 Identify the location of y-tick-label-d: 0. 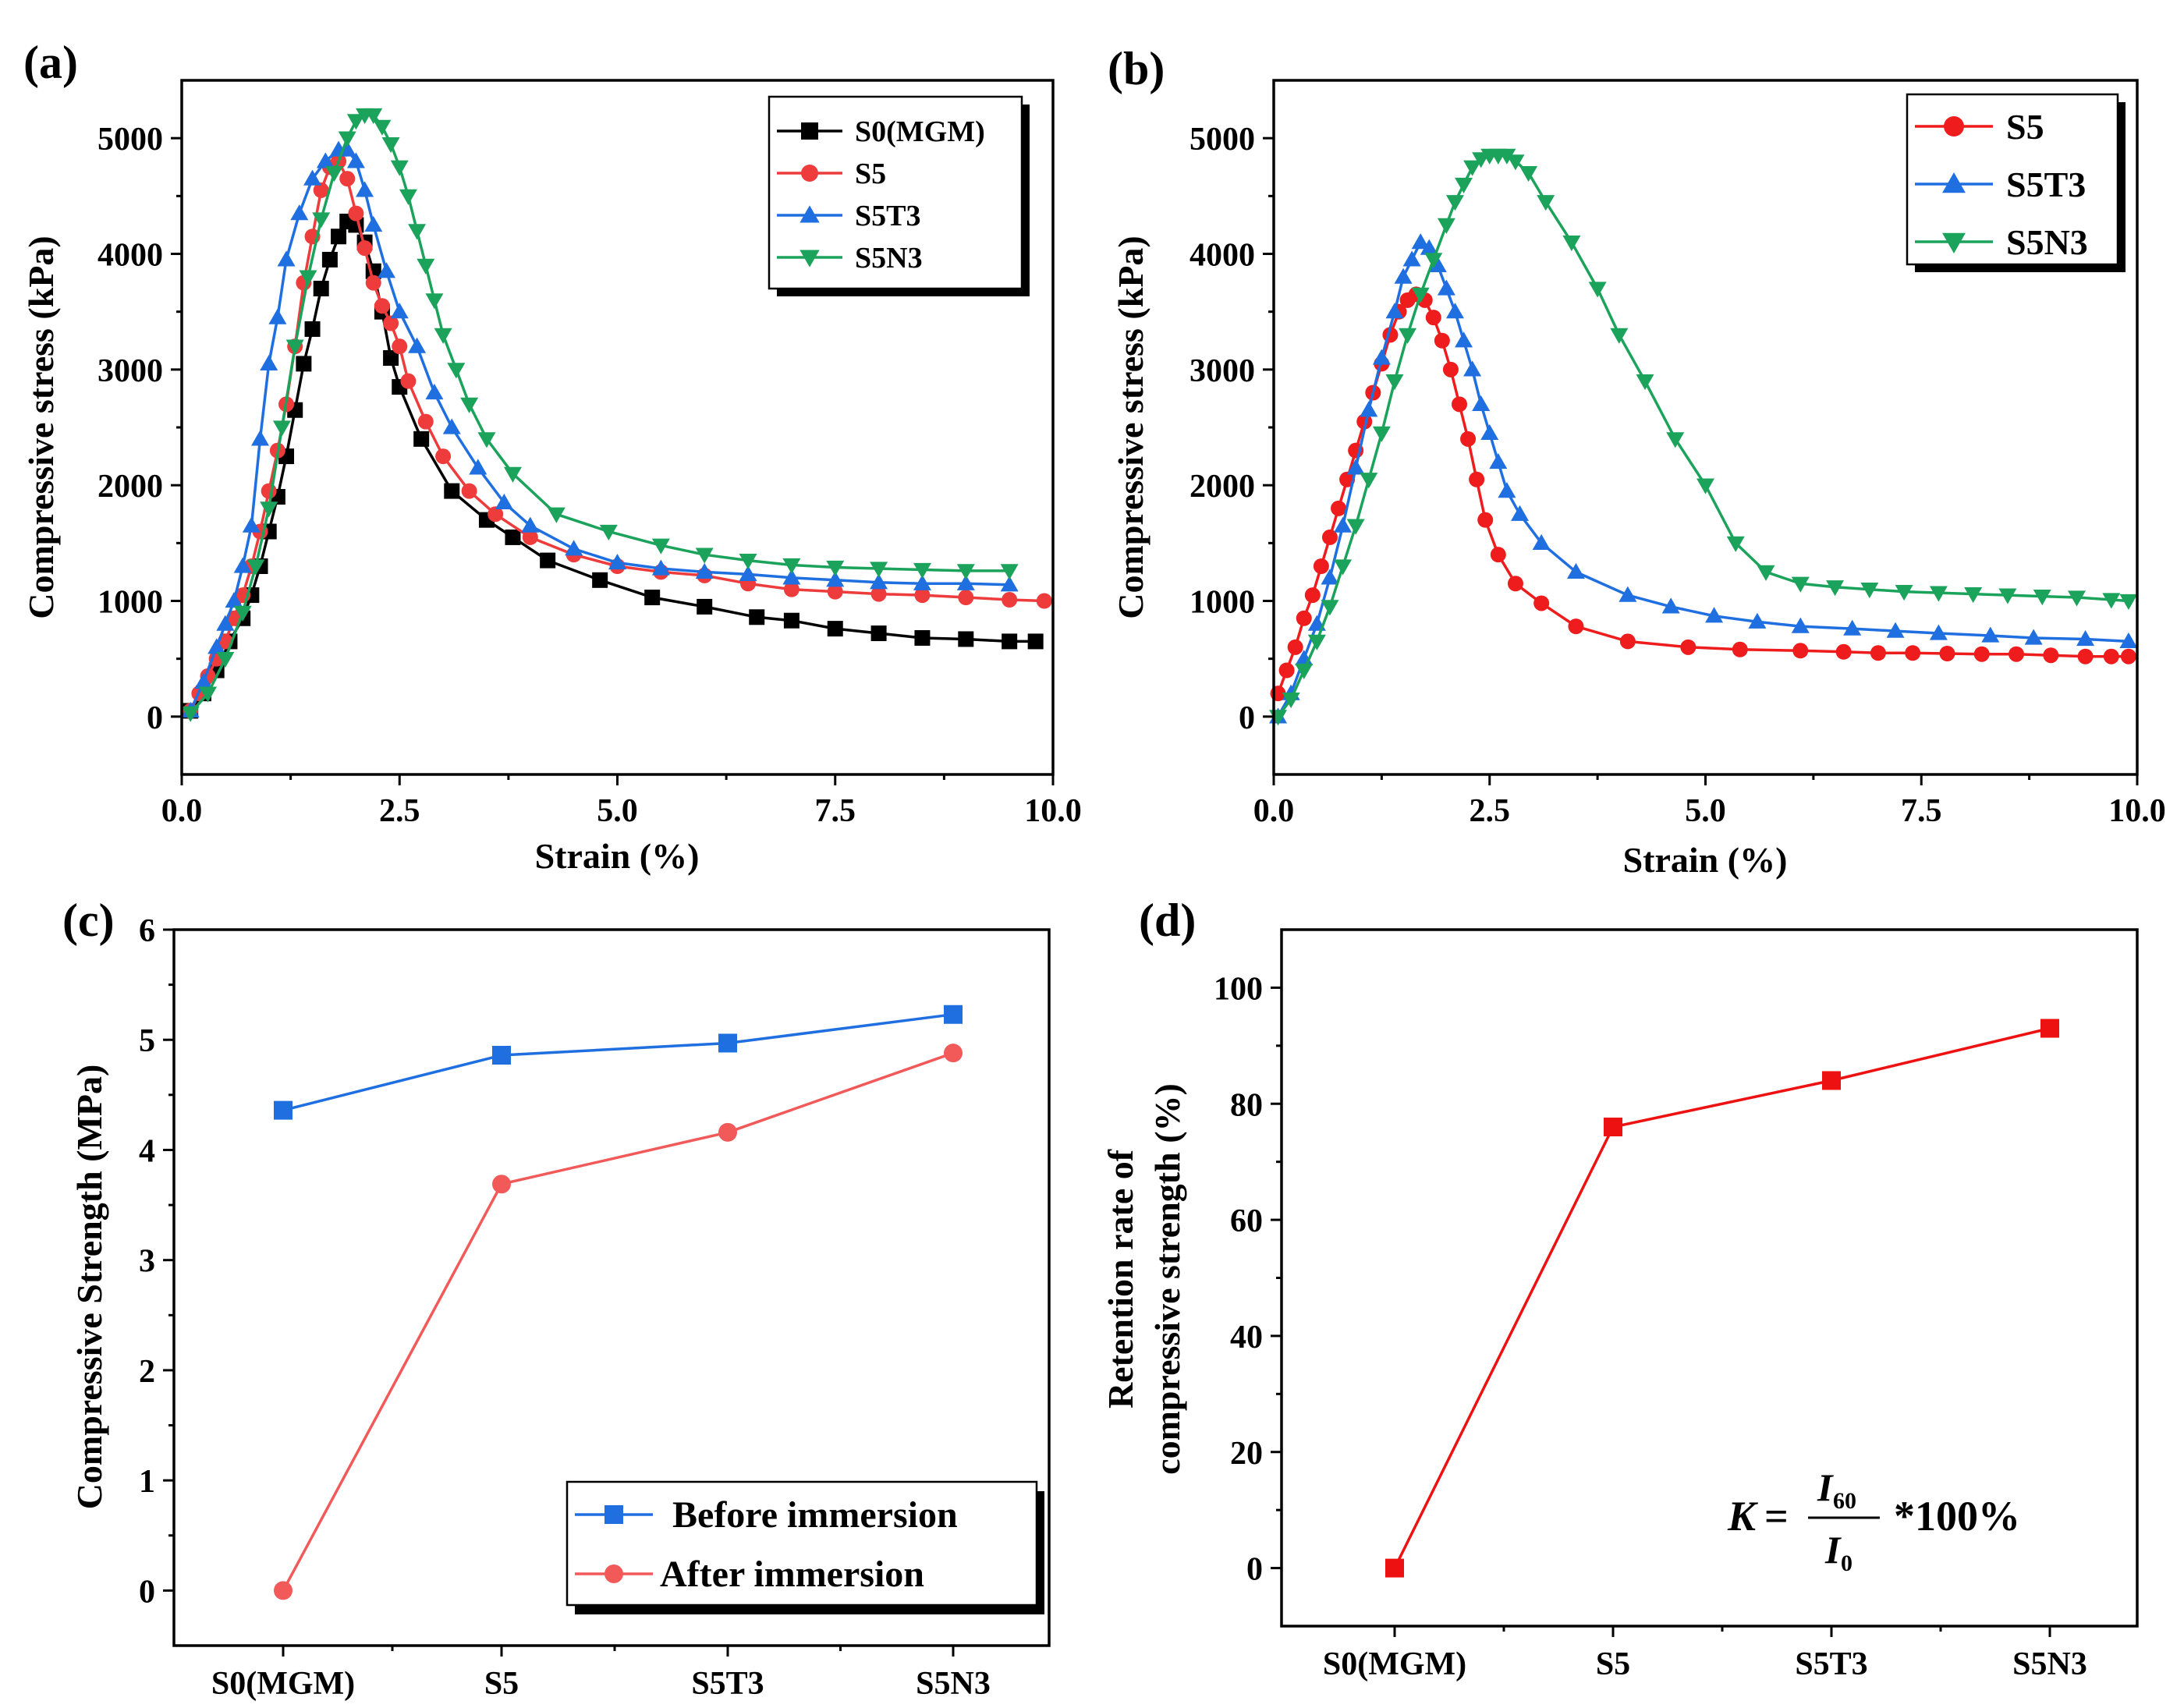
(1255, 1570).